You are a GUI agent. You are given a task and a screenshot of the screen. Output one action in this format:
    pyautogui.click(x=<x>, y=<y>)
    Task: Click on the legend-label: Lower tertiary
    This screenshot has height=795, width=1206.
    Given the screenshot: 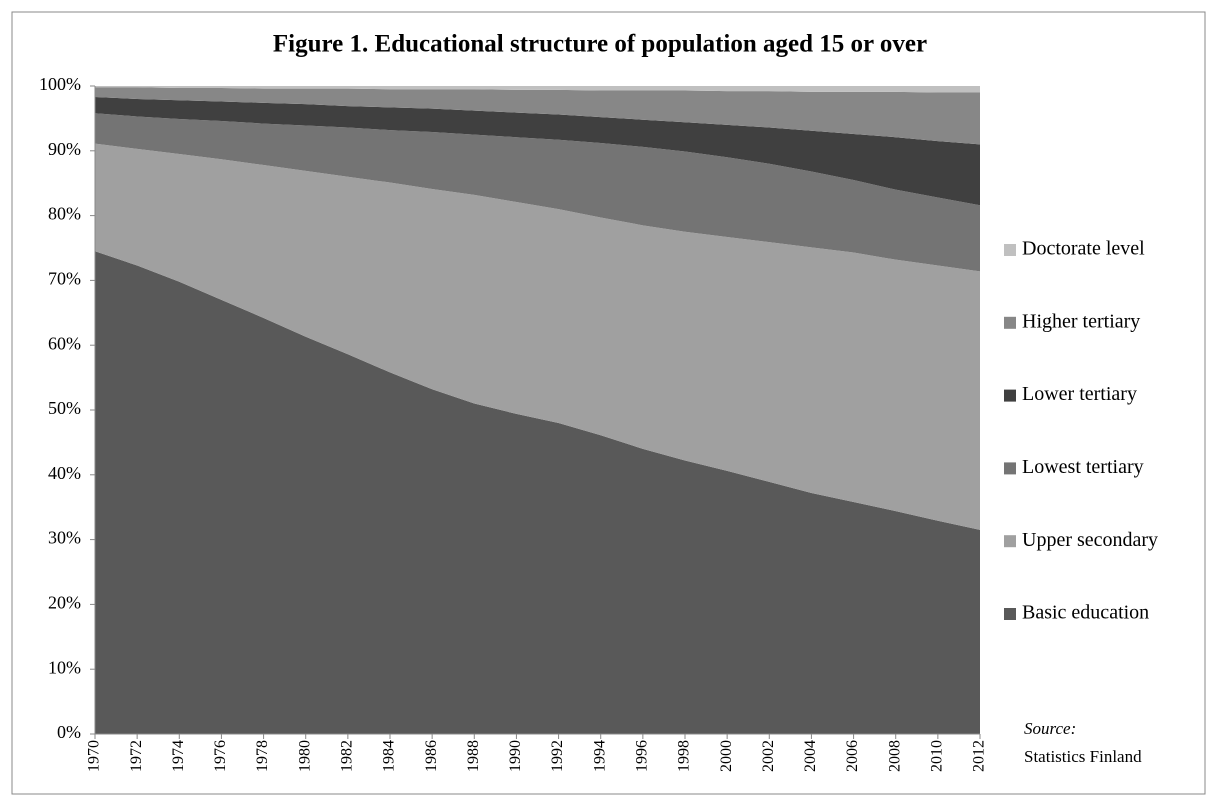 What is the action you would take?
    pyautogui.click(x=1079, y=394)
    